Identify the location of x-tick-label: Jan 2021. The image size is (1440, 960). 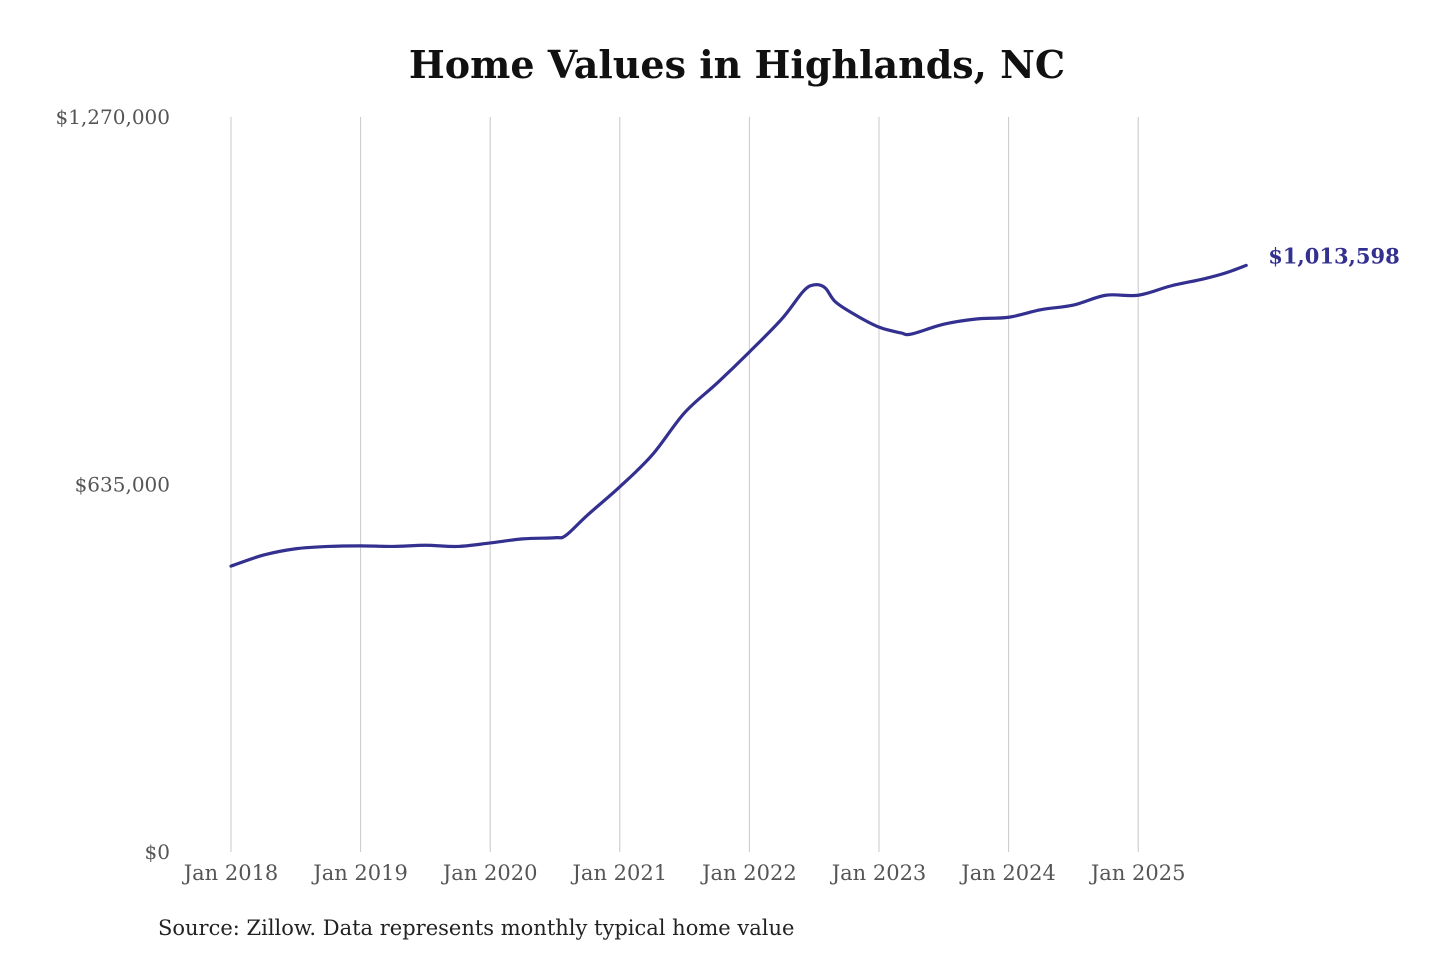
(619, 873).